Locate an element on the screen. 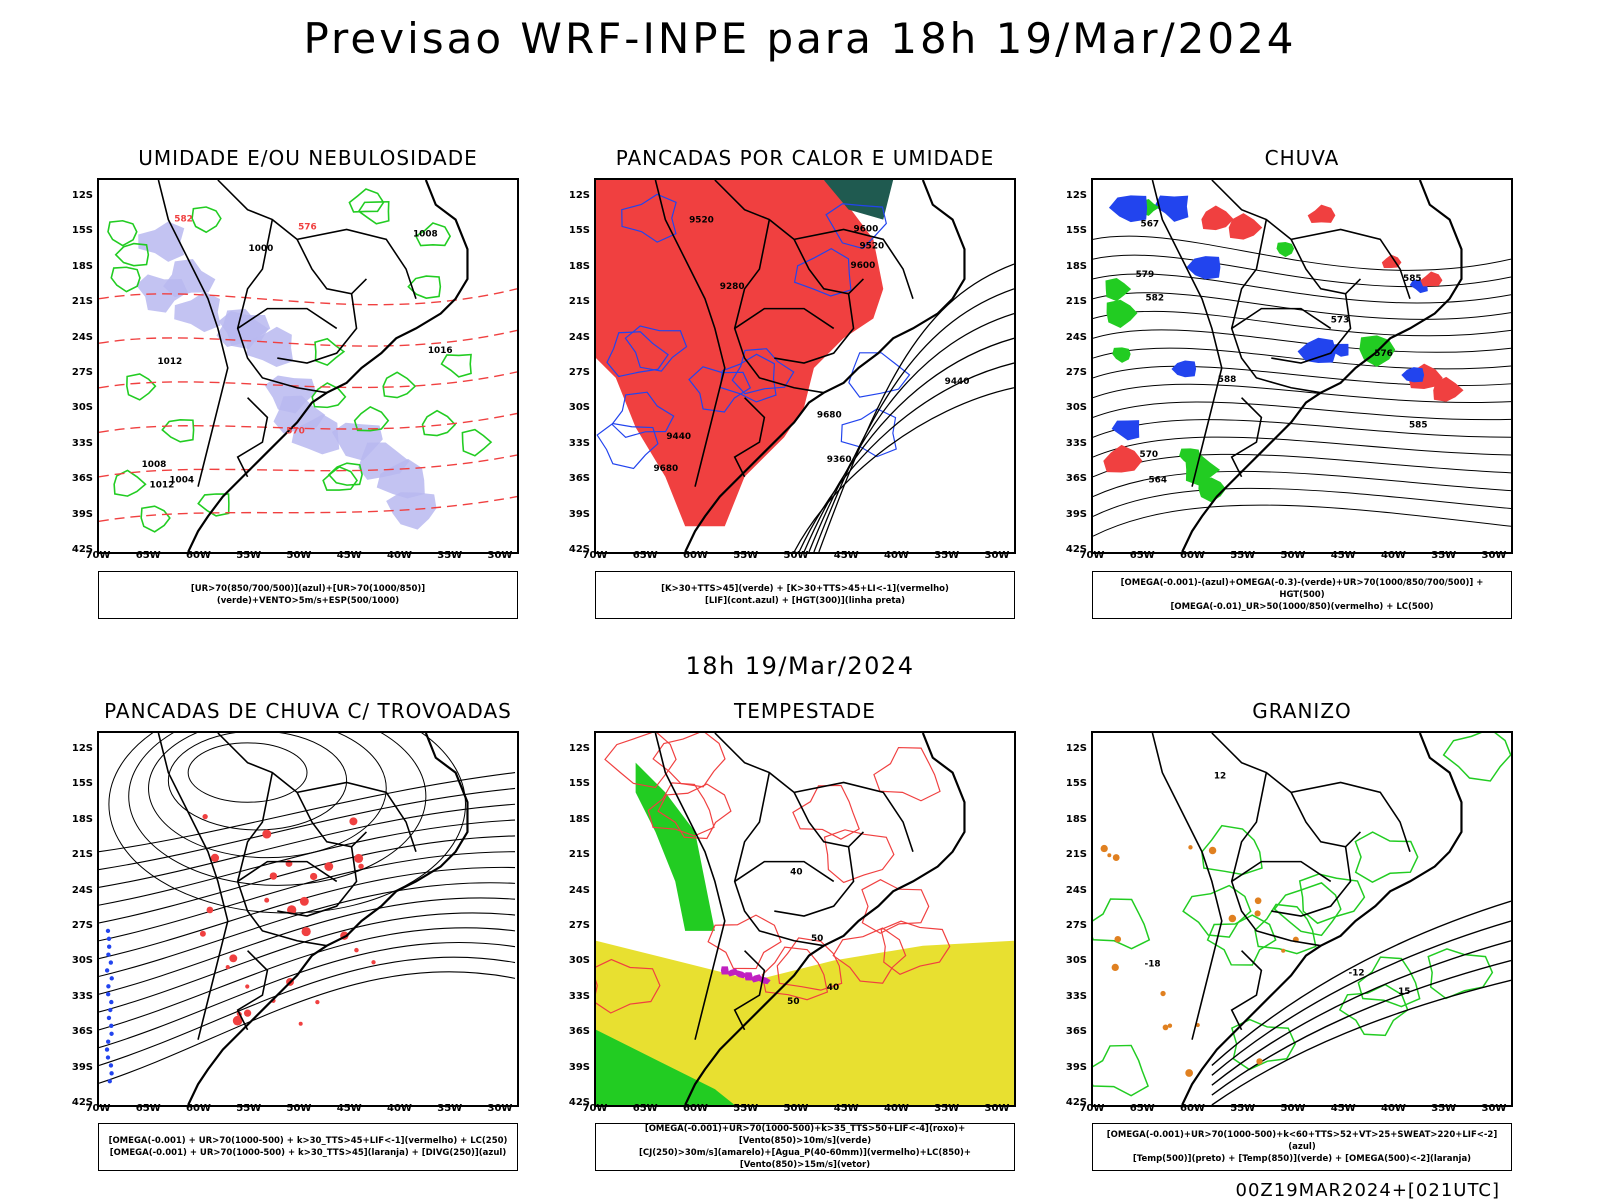  contour-label: 40 is located at coordinates (796, 872).